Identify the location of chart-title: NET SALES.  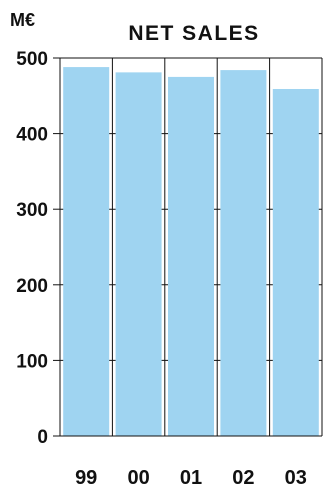
(193, 33).